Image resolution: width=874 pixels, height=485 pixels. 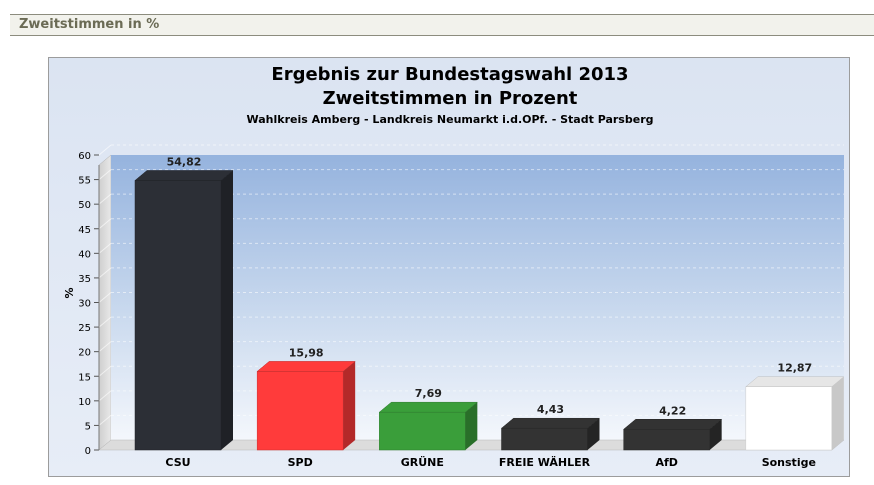 What do you see at coordinates (88, 426) in the screenshot?
I see `y-tick-label: 5` at bounding box center [88, 426].